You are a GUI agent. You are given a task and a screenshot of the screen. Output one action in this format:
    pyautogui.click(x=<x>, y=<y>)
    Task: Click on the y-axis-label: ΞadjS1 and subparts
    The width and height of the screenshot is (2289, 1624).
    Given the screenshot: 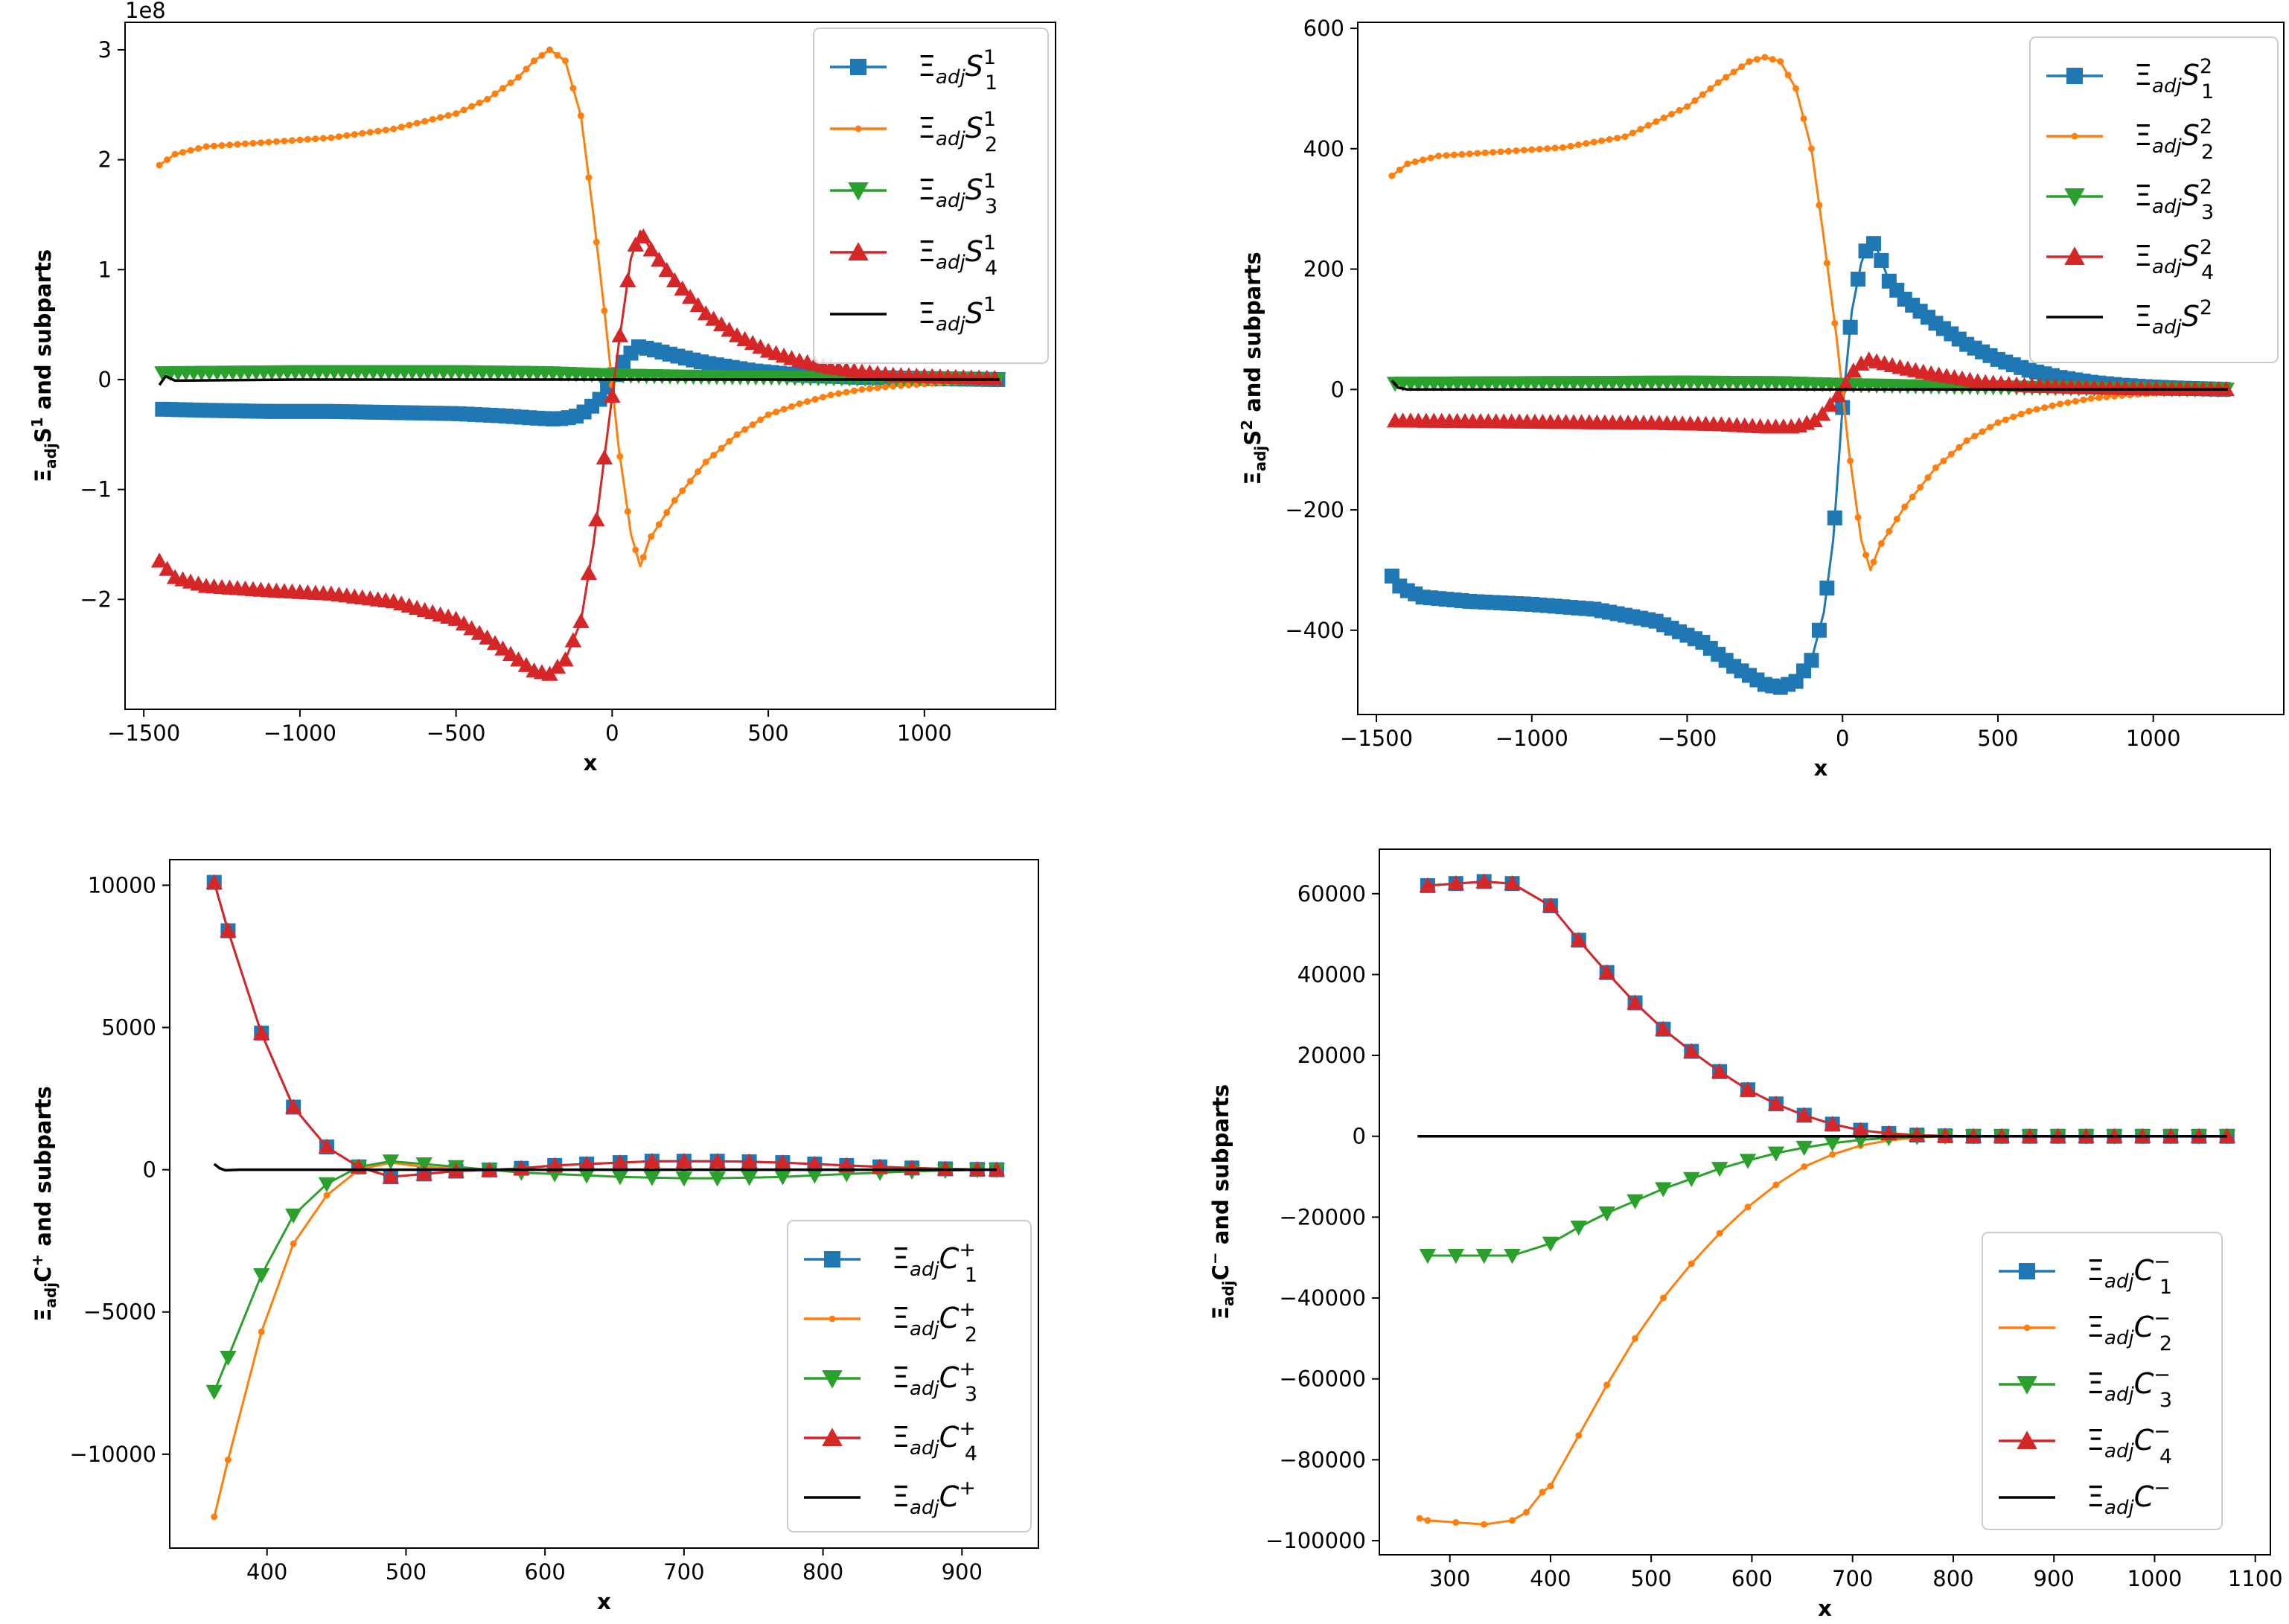 What is the action you would take?
    pyautogui.click(x=44, y=365)
    